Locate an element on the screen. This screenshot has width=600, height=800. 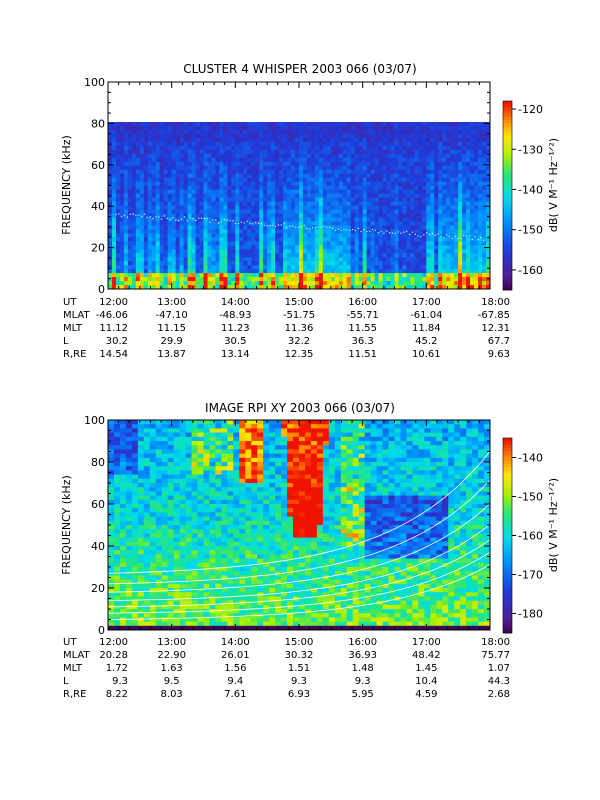
orbit-value: 30.5 is located at coordinates (235, 341).